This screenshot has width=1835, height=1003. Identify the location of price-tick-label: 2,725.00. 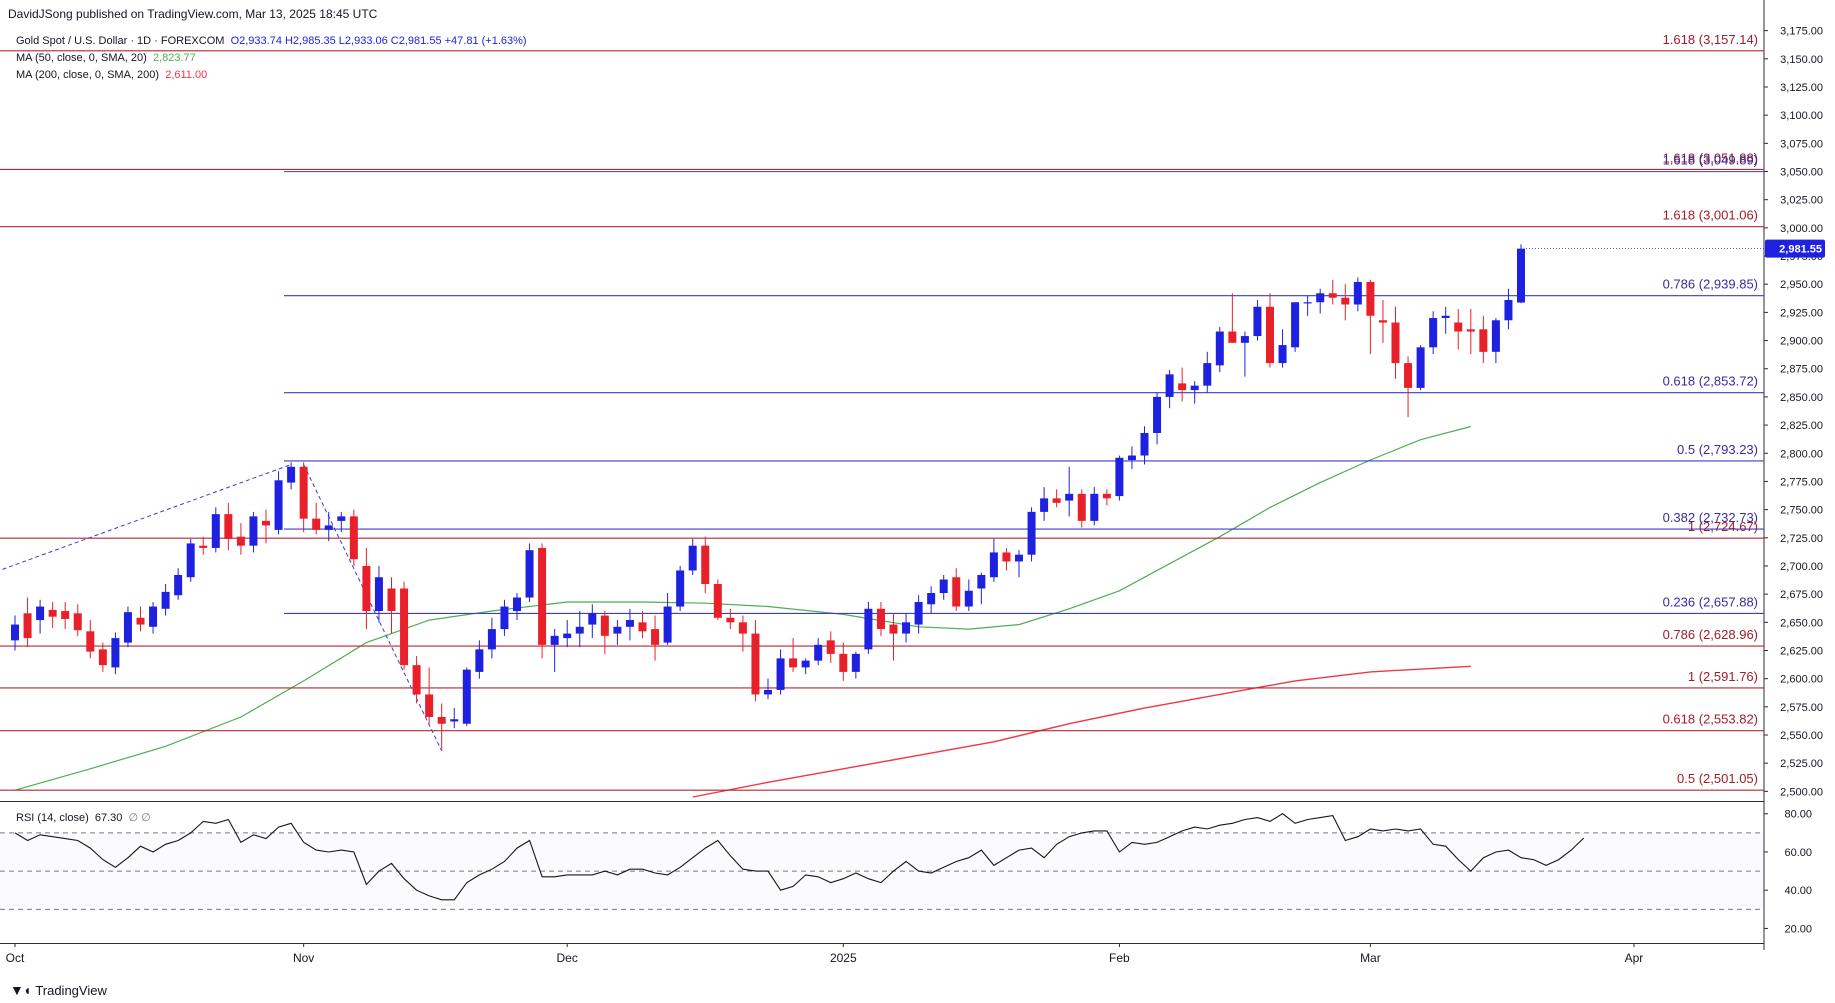
(1801, 539).